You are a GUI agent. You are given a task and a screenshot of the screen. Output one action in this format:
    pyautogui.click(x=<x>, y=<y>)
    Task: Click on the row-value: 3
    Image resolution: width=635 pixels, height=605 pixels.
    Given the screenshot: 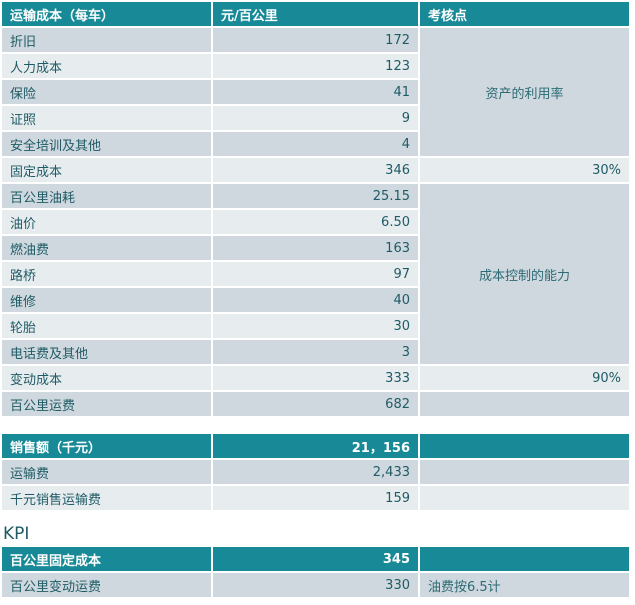 What is the action you would take?
    pyautogui.click(x=315, y=352)
    